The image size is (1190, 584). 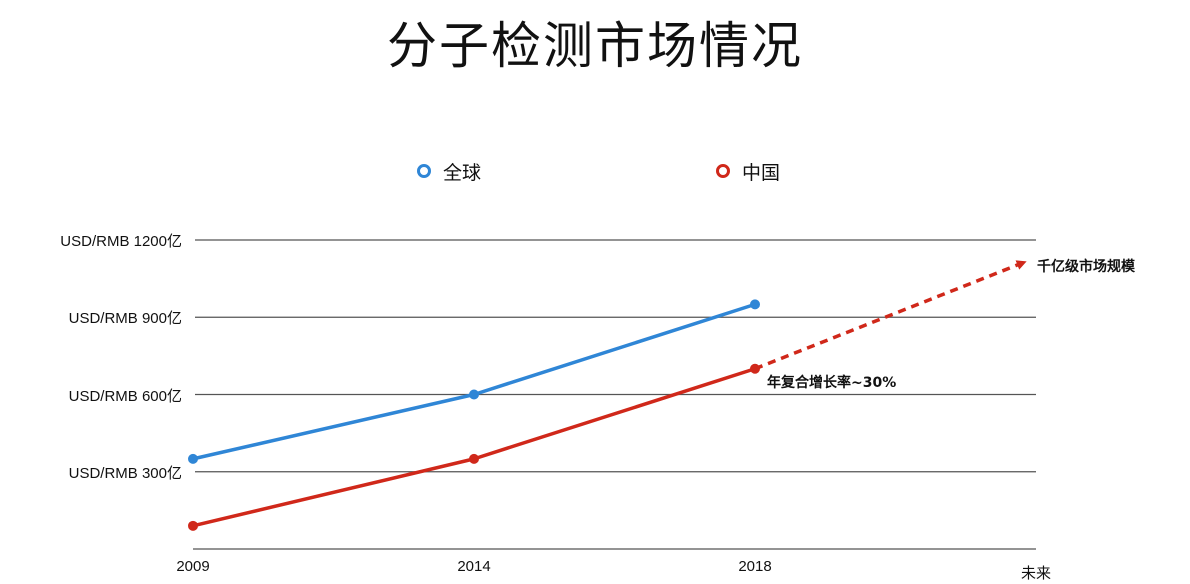 What do you see at coordinates (755, 566) in the screenshot?
I see `x-tick-label: 2018` at bounding box center [755, 566].